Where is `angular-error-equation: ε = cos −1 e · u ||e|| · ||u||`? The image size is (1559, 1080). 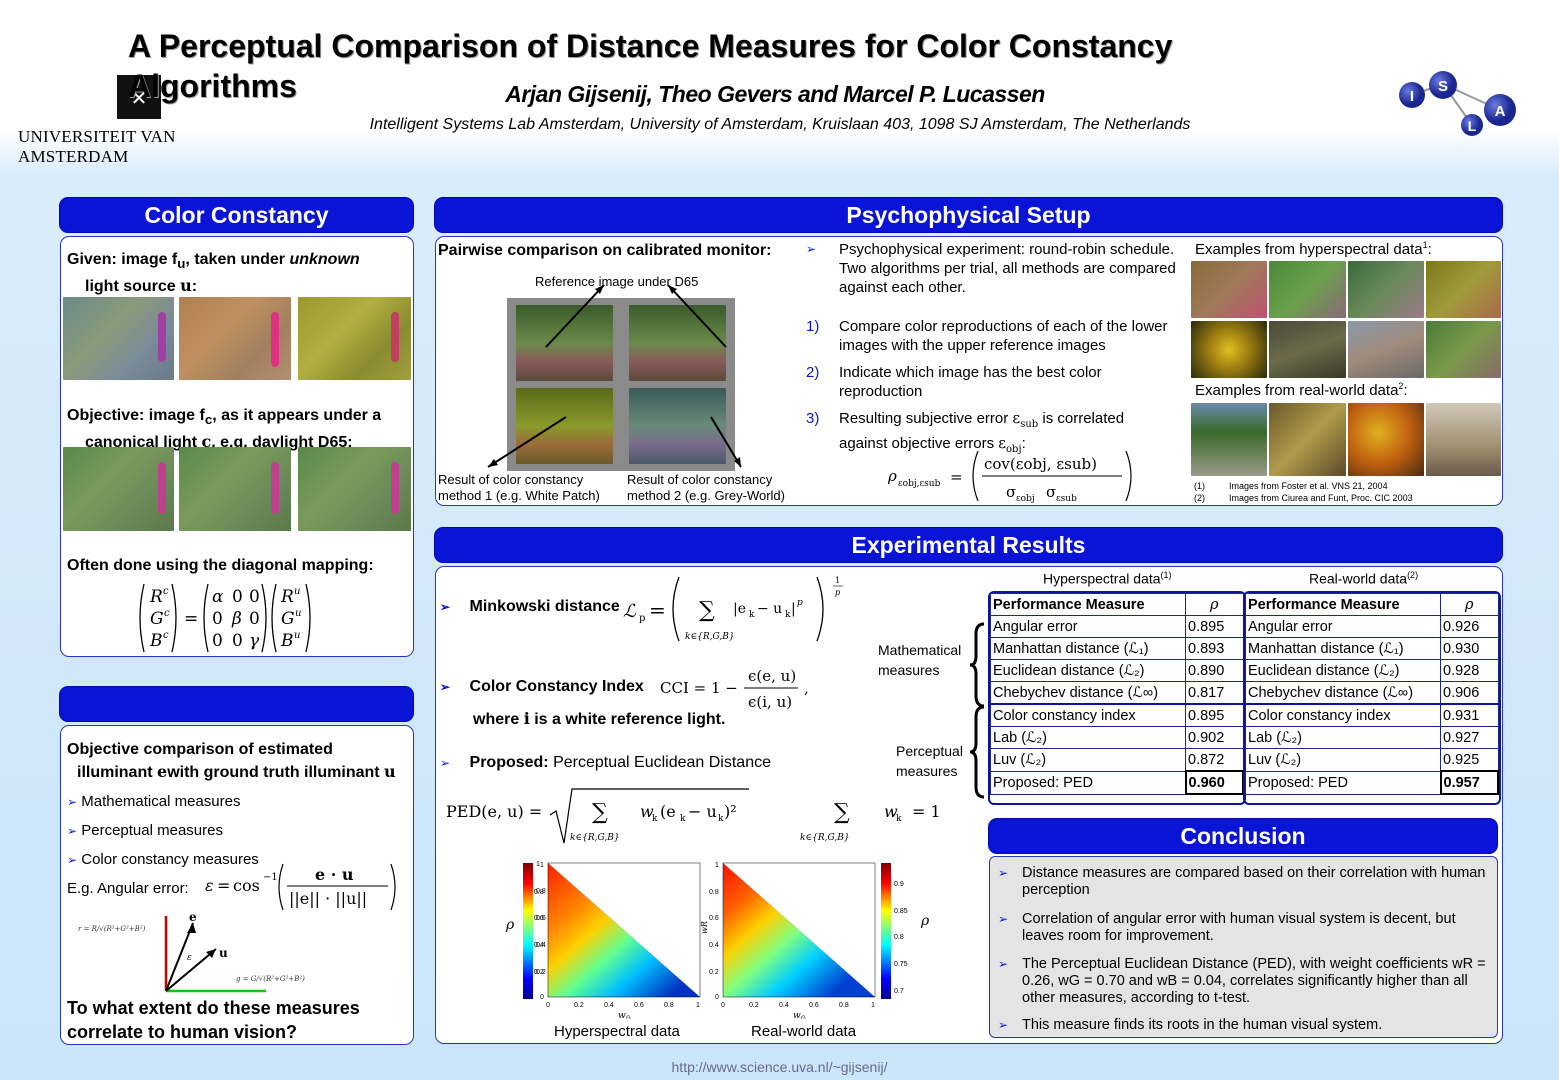
angular-error-equation: ε = cos −1 e · u ||e|| · ||u|| is located at coordinates (303, 888).